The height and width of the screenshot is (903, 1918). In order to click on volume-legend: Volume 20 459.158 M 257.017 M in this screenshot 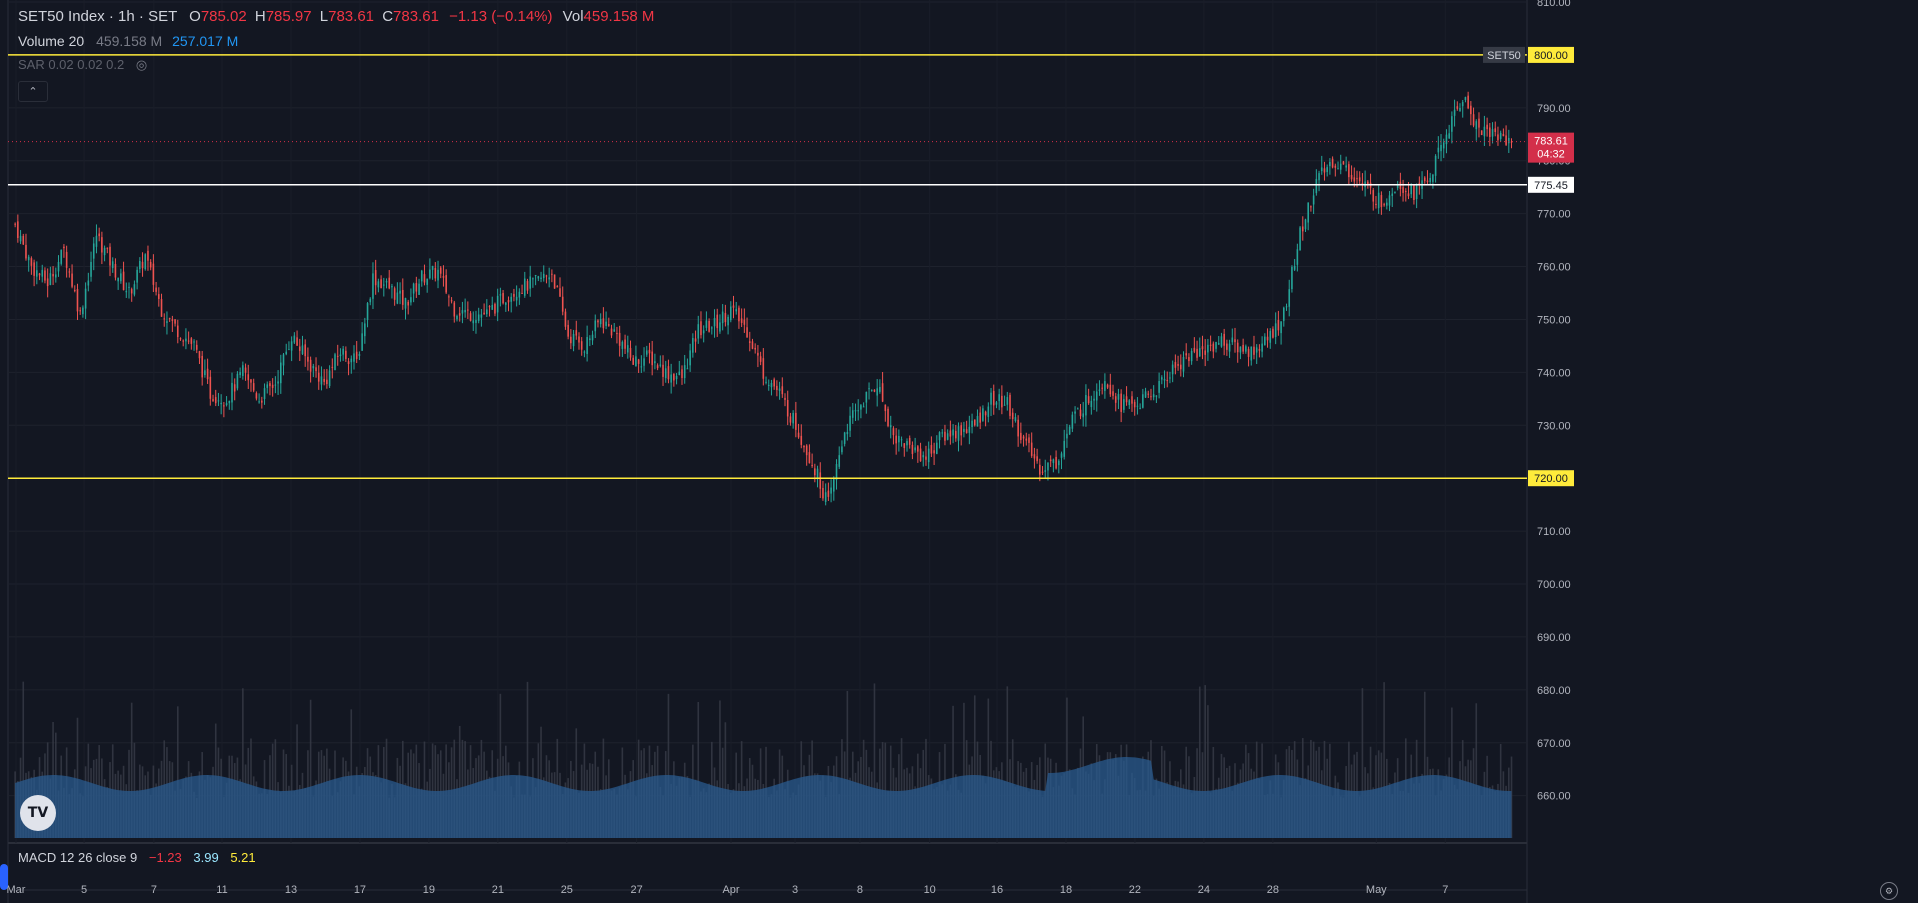, I will do `click(128, 41)`.